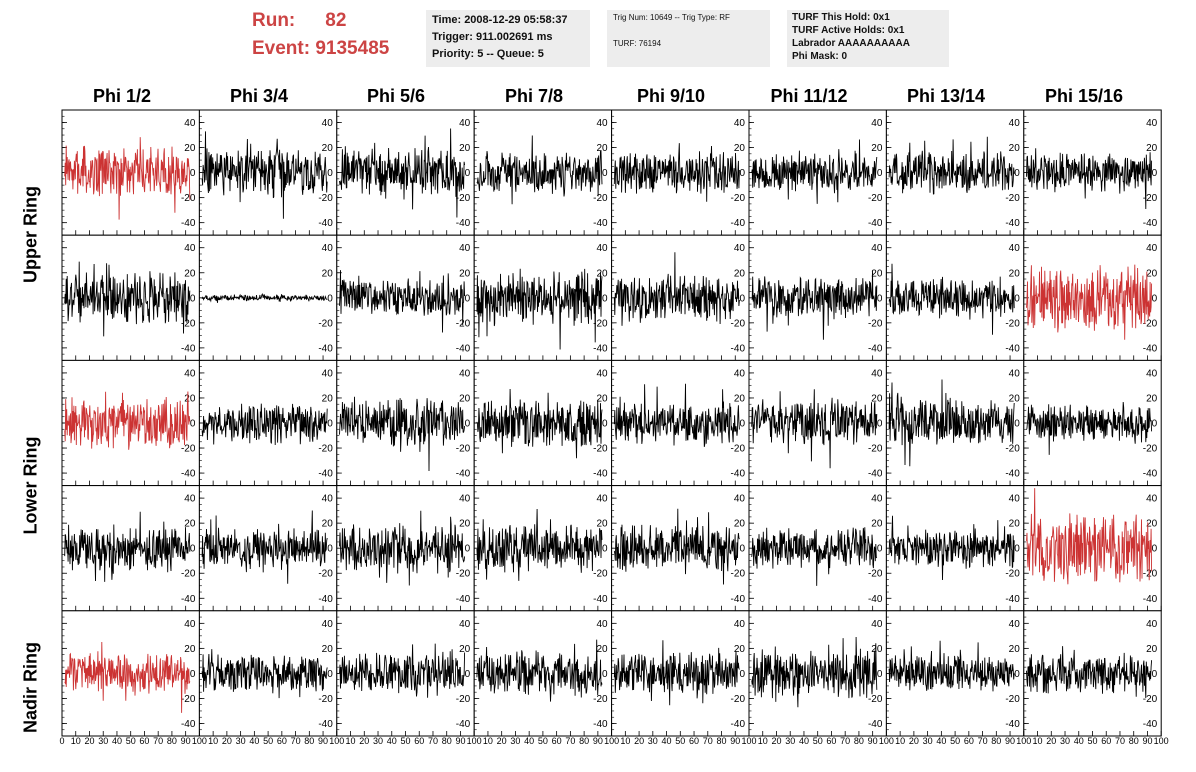 This screenshot has width=1196, height=772. Describe the element at coordinates (848, 30) in the screenshot. I see `turf-active-holds: TURF Active Holds: 0x1` at that location.